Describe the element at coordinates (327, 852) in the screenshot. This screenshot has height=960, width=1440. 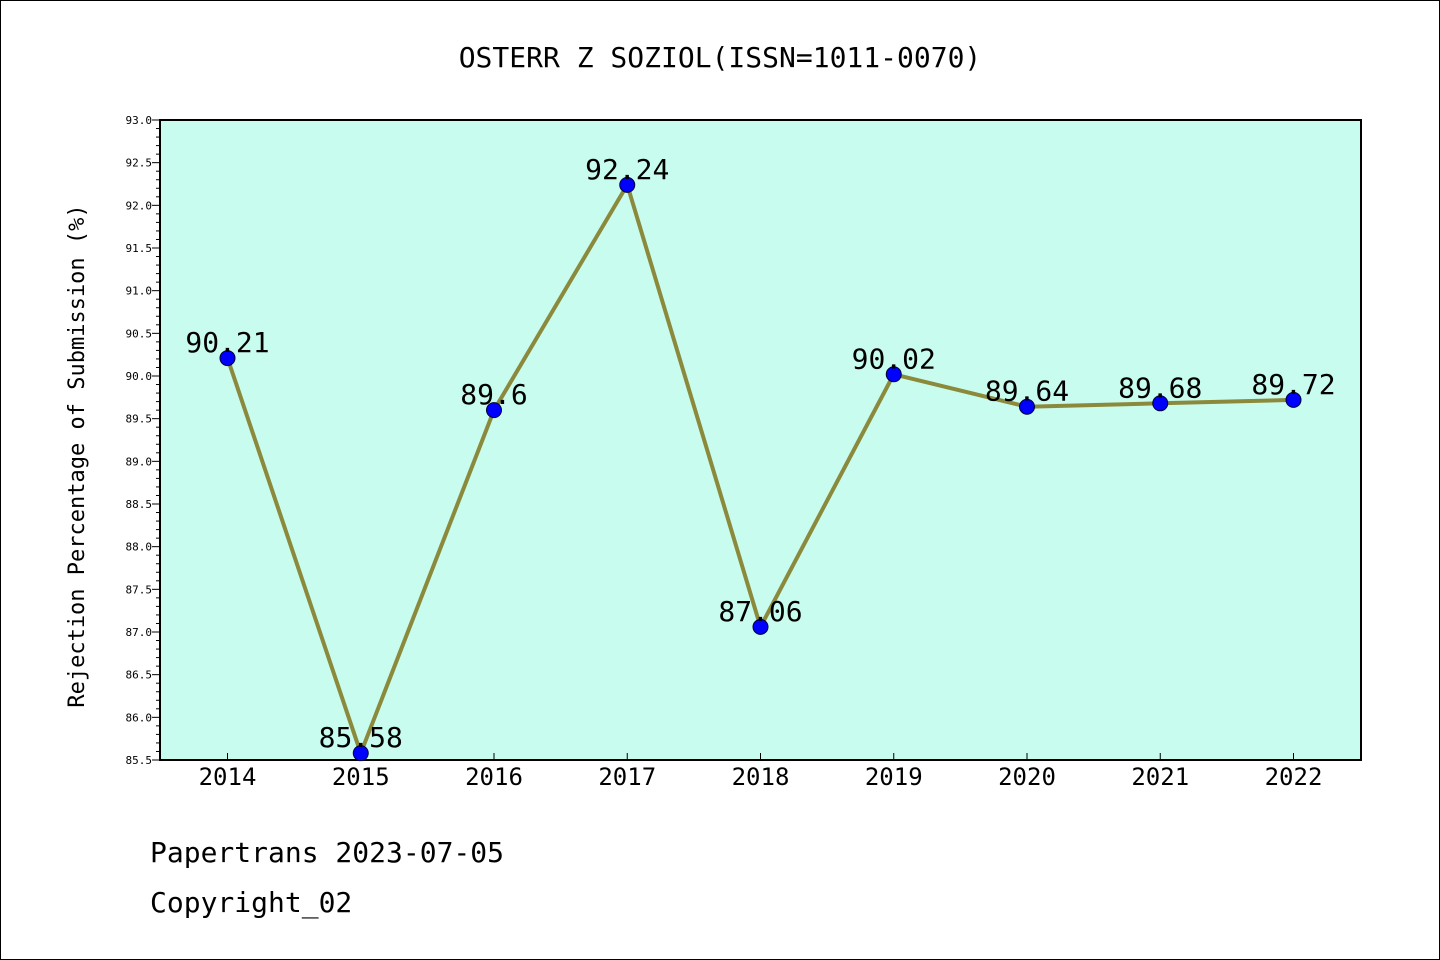
I see `footer-date: Papertrans 2023-07-05` at that location.